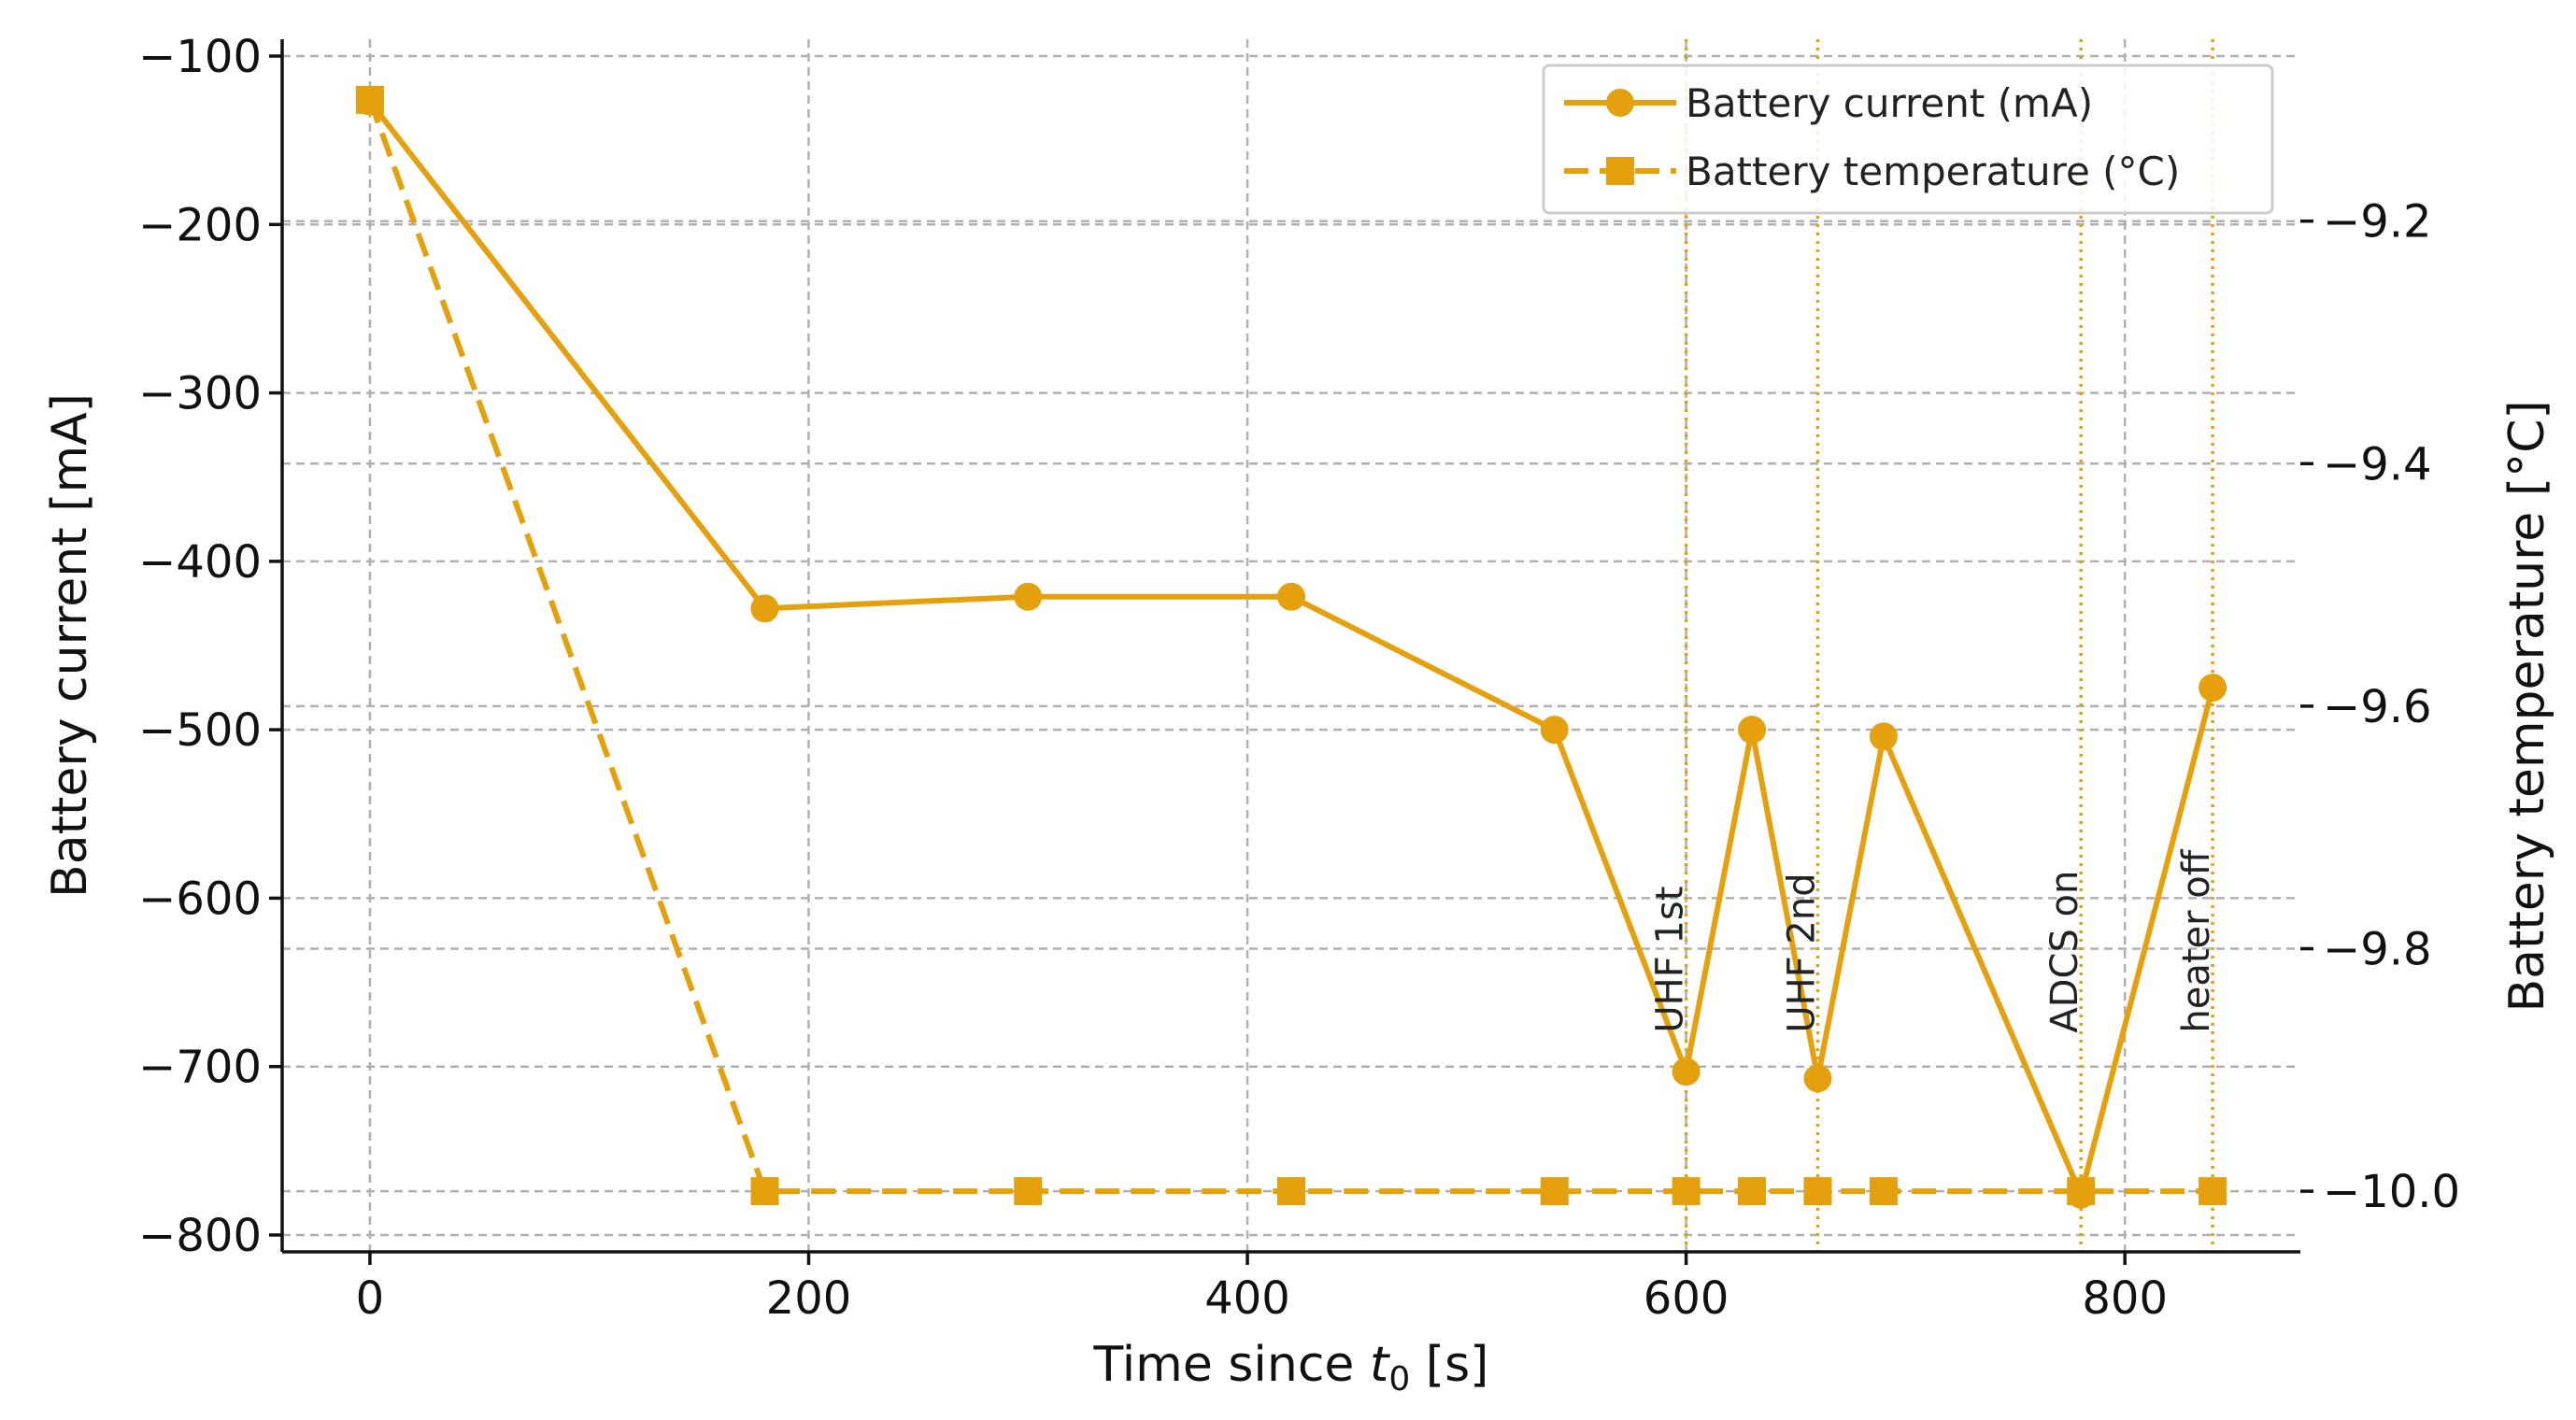  Describe the element at coordinates (200, 730) in the screenshot. I see `y-tick-label: −500` at that location.